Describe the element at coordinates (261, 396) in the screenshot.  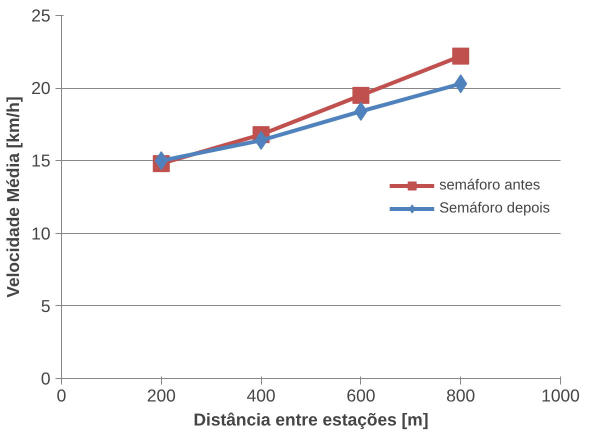
I see `x-tick-label: 400` at that location.